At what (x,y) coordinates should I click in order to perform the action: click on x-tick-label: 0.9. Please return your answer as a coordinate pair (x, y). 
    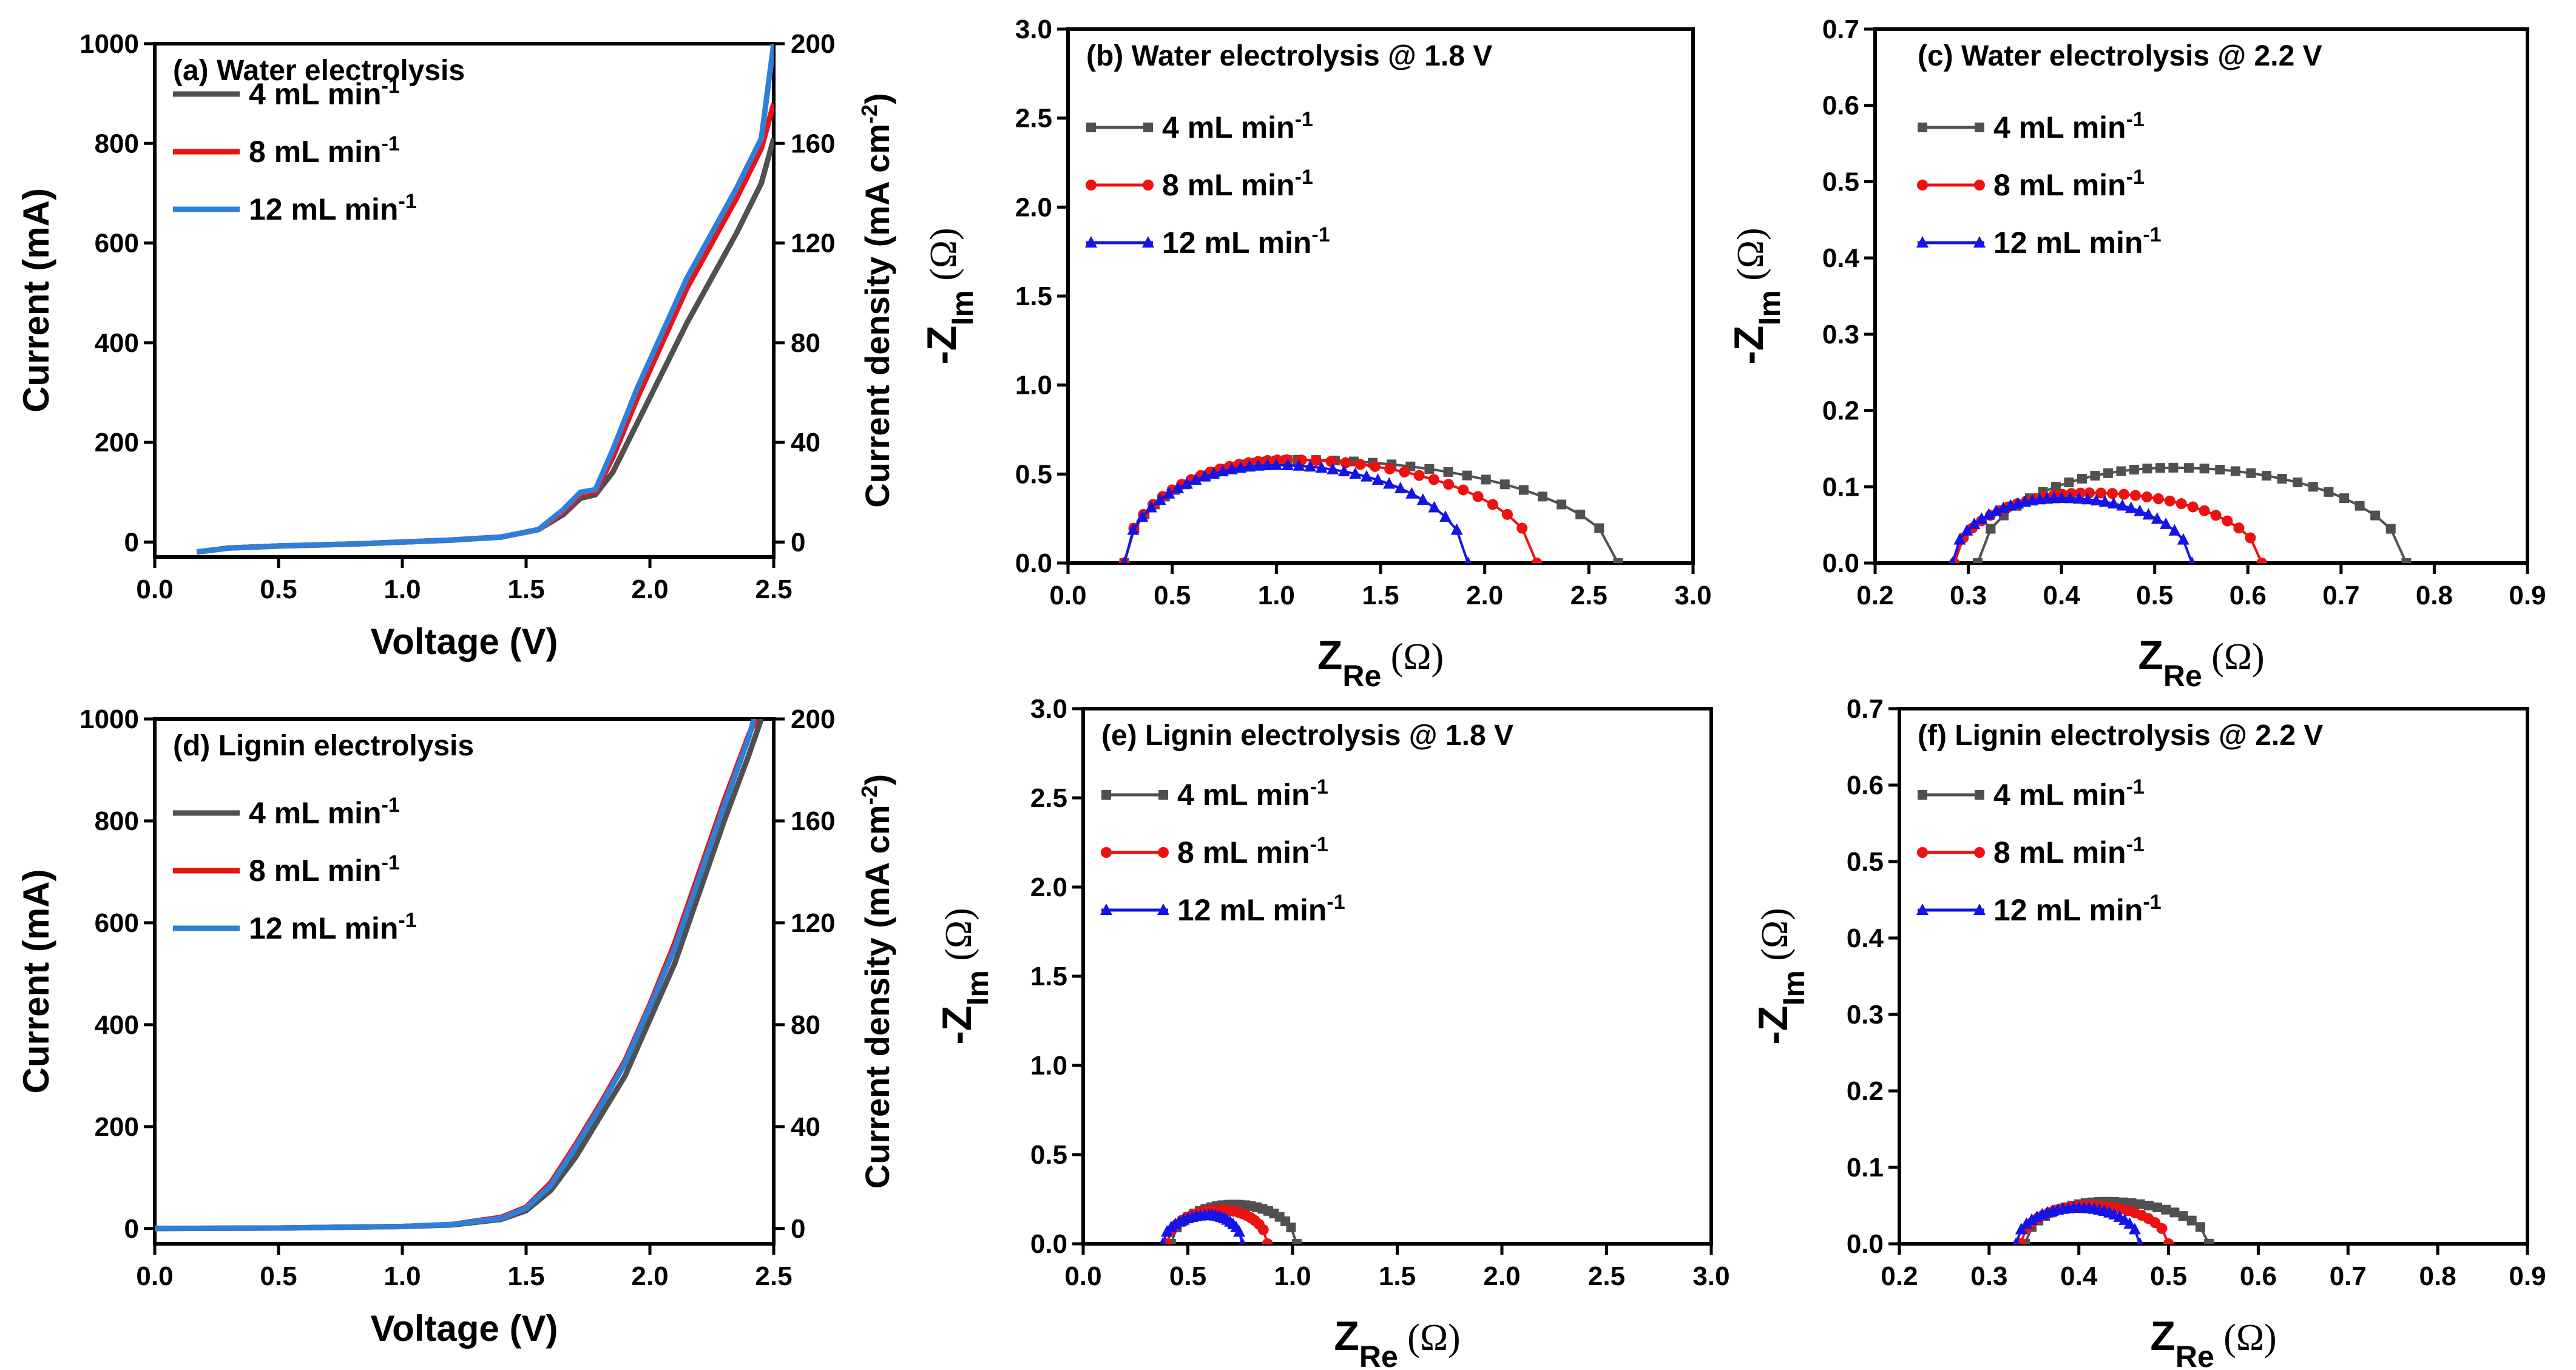
    Looking at the image, I should click on (2527, 1276).